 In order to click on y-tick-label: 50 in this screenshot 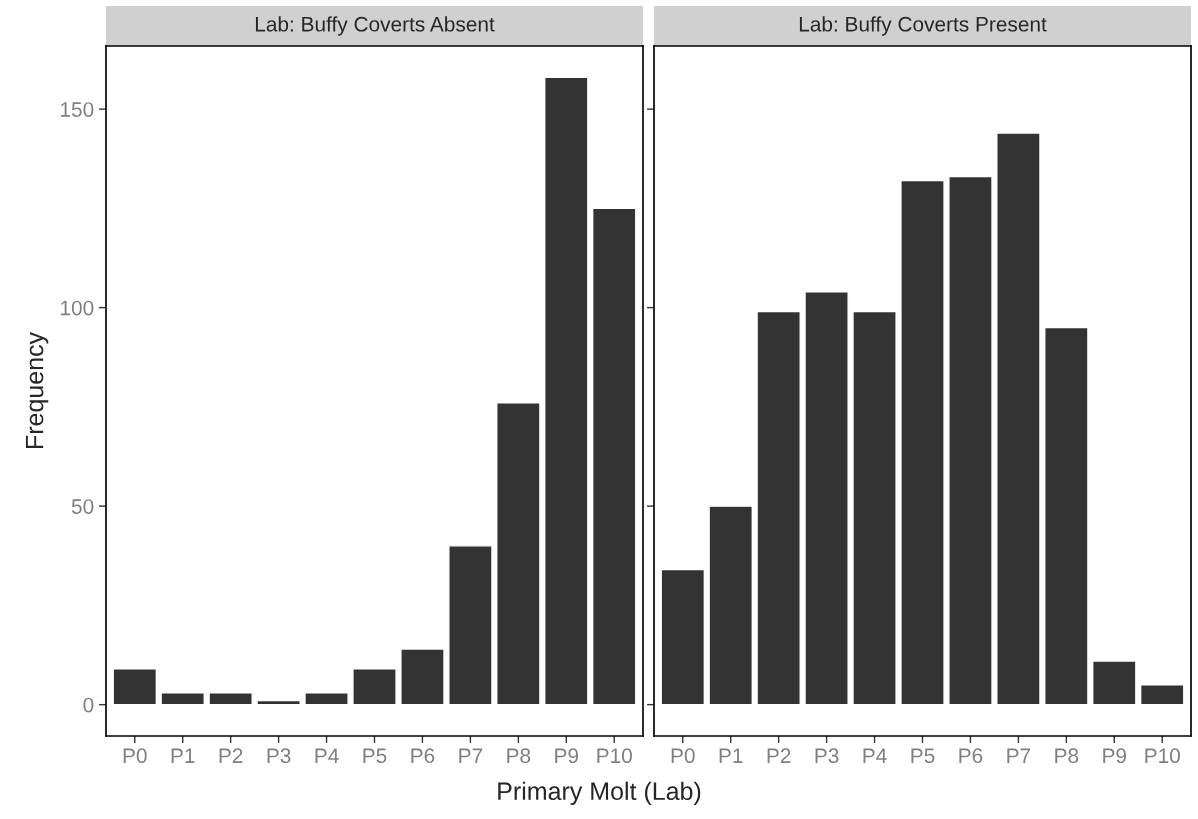, I will do `click(82, 506)`.